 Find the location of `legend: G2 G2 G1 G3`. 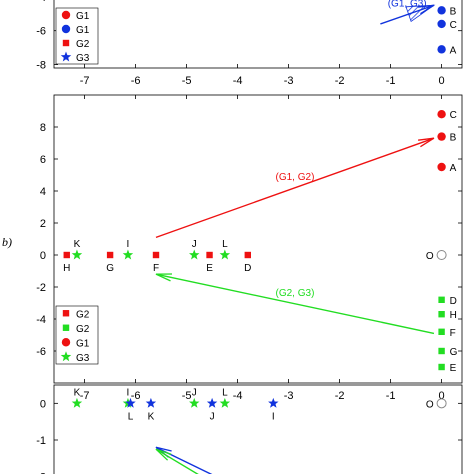

legend: G2 G2 G1 G3 is located at coordinates (77, 335).